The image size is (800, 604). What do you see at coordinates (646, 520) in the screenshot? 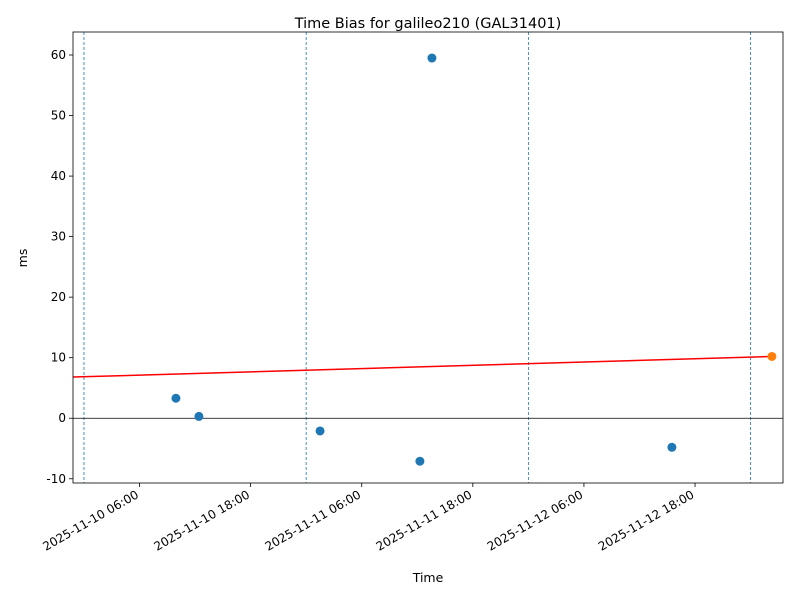
I see `x-tick-label: 2025-11-12 18:00` at bounding box center [646, 520].